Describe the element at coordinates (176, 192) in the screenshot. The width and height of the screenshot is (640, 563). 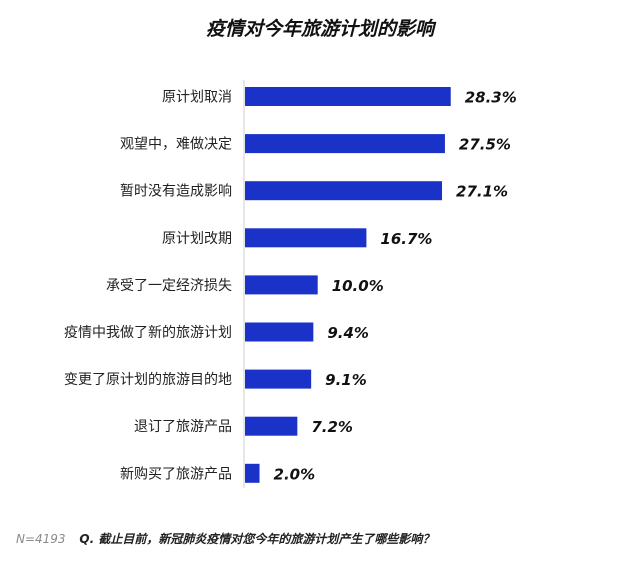
I see `category-label: 暂时没有造成影响` at that location.